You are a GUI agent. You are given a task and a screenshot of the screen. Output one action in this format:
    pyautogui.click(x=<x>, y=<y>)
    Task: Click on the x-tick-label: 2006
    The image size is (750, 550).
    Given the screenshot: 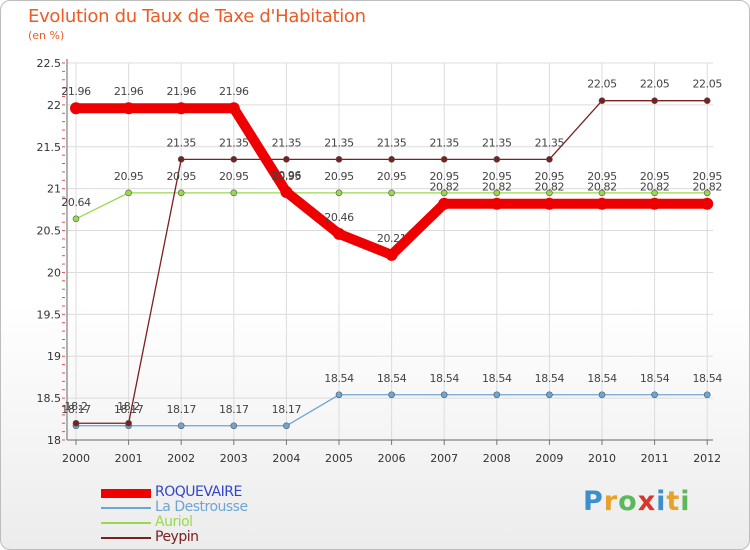 What is the action you would take?
    pyautogui.click(x=392, y=458)
    